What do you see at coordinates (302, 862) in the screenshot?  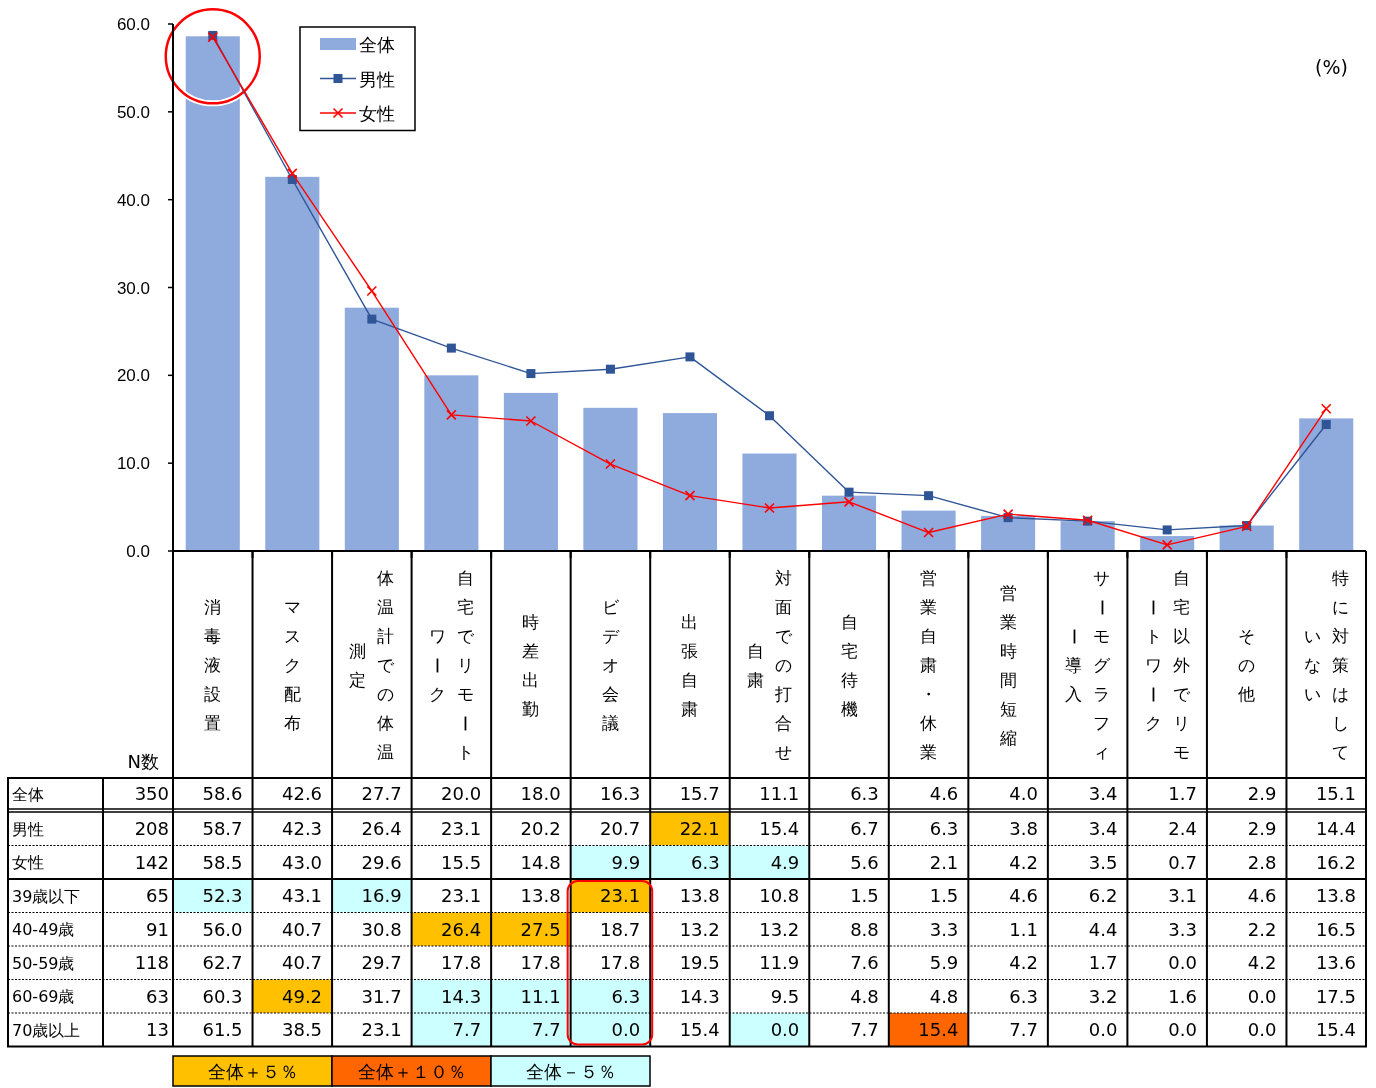 I see `data-label: 43.0` at bounding box center [302, 862].